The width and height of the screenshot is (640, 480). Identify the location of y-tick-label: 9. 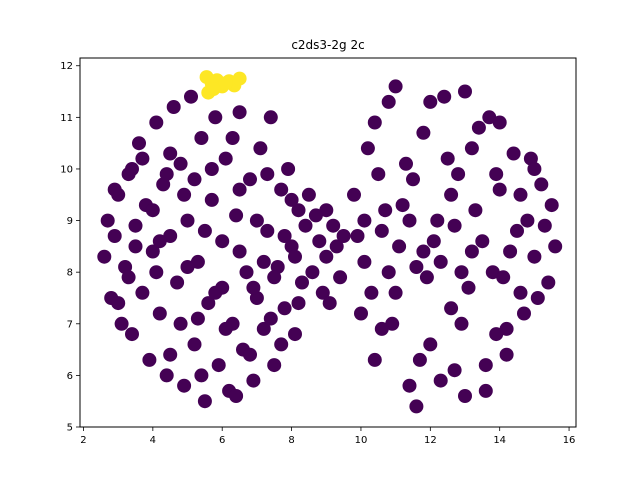
(70, 221).